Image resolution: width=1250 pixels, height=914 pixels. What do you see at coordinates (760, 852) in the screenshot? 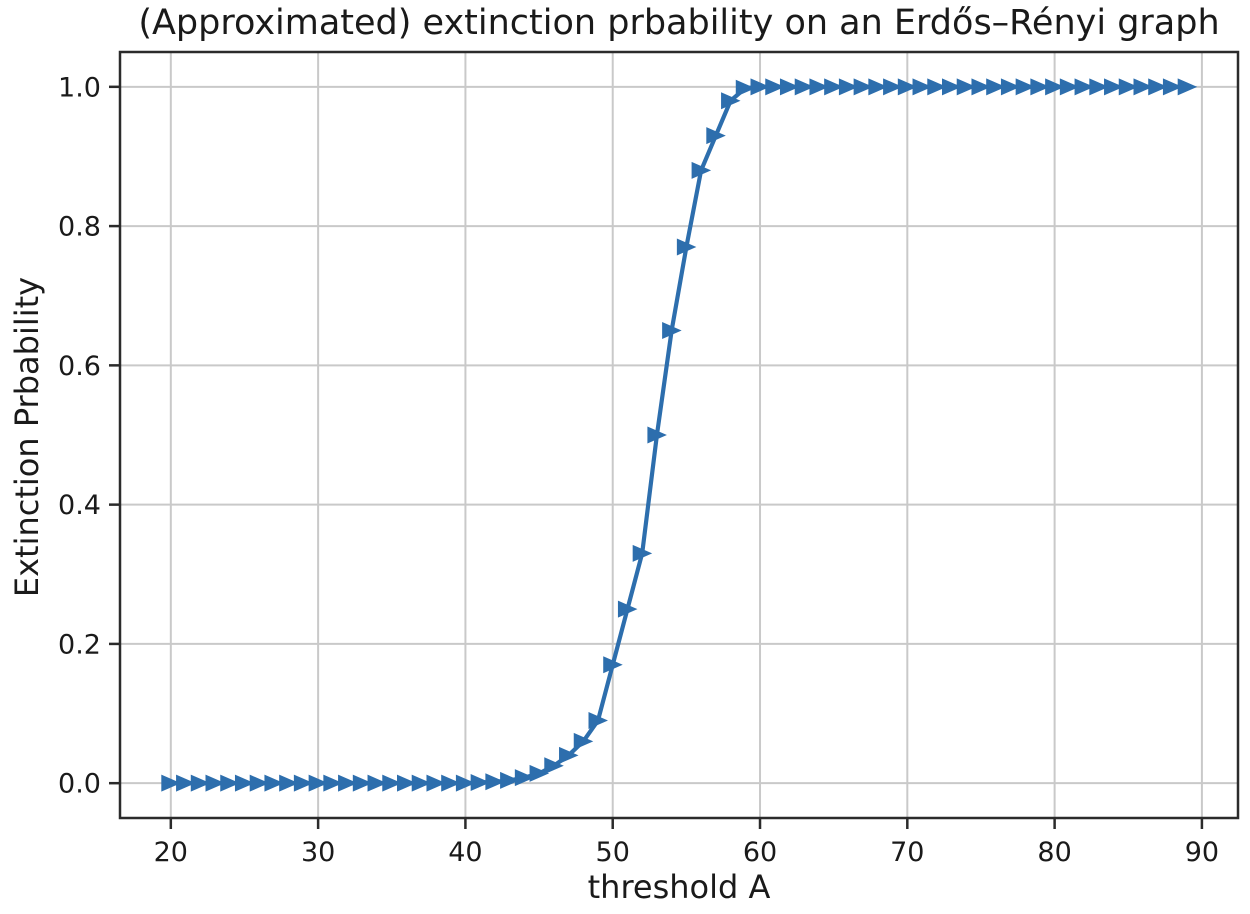
I see `x-tick-label: 60` at bounding box center [760, 852].